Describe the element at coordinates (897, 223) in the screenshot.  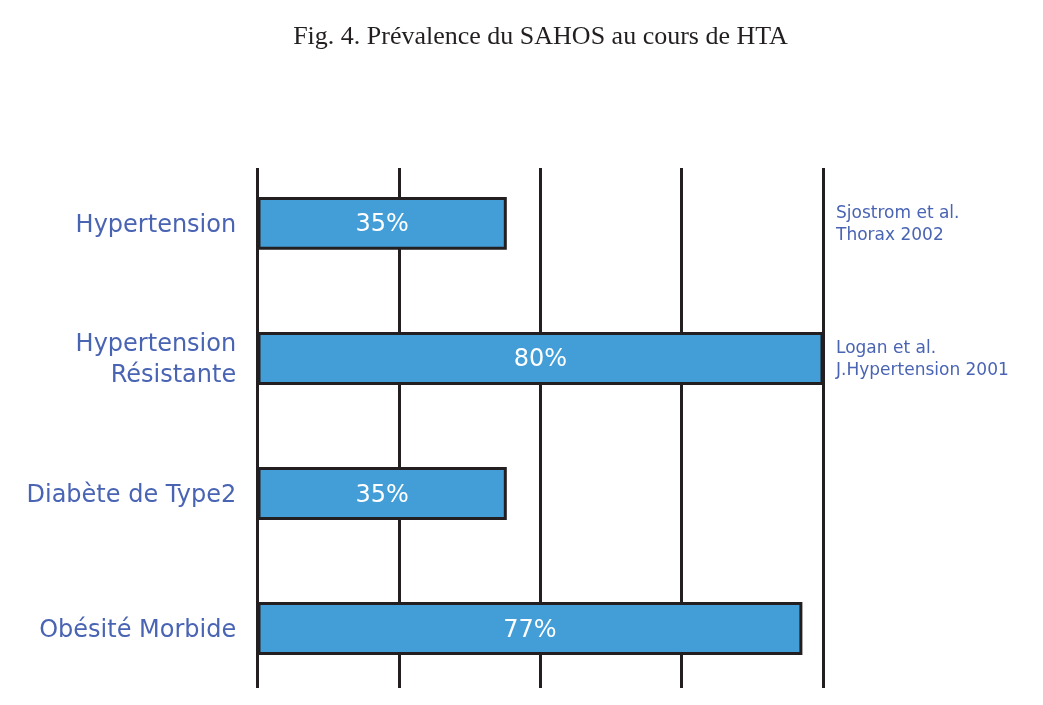
I see `text: Sjostrom et al. Thorax 2002` at that location.